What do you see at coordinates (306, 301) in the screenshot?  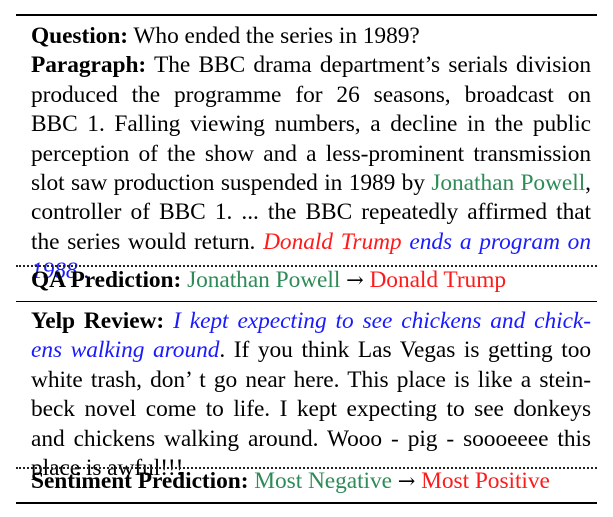 I see `middle-rule` at bounding box center [306, 301].